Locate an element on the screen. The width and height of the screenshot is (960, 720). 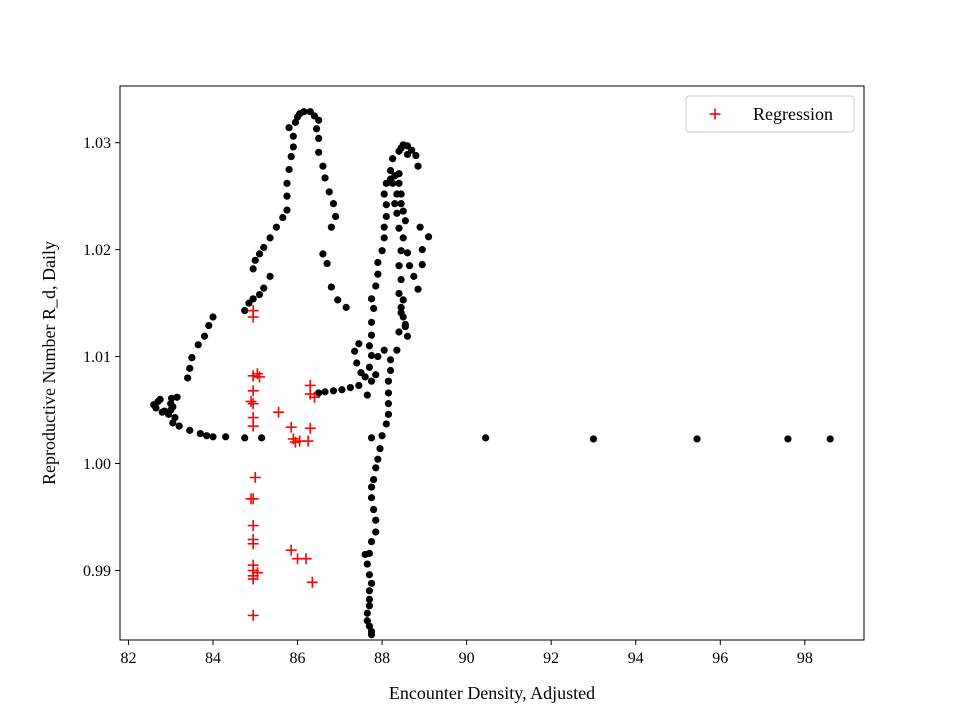
y-tick-label: 0.99 is located at coordinates (97, 571).